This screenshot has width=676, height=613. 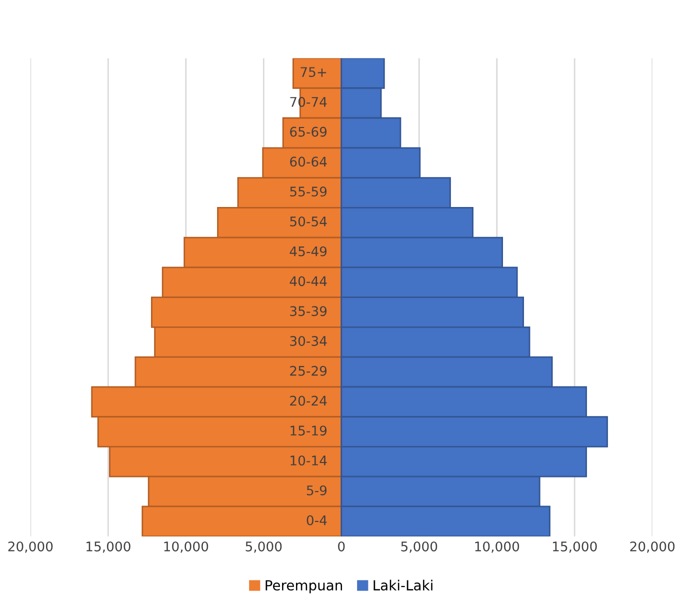 What do you see at coordinates (308, 131) in the screenshot?
I see `y-tick-label: 65-69` at bounding box center [308, 131].